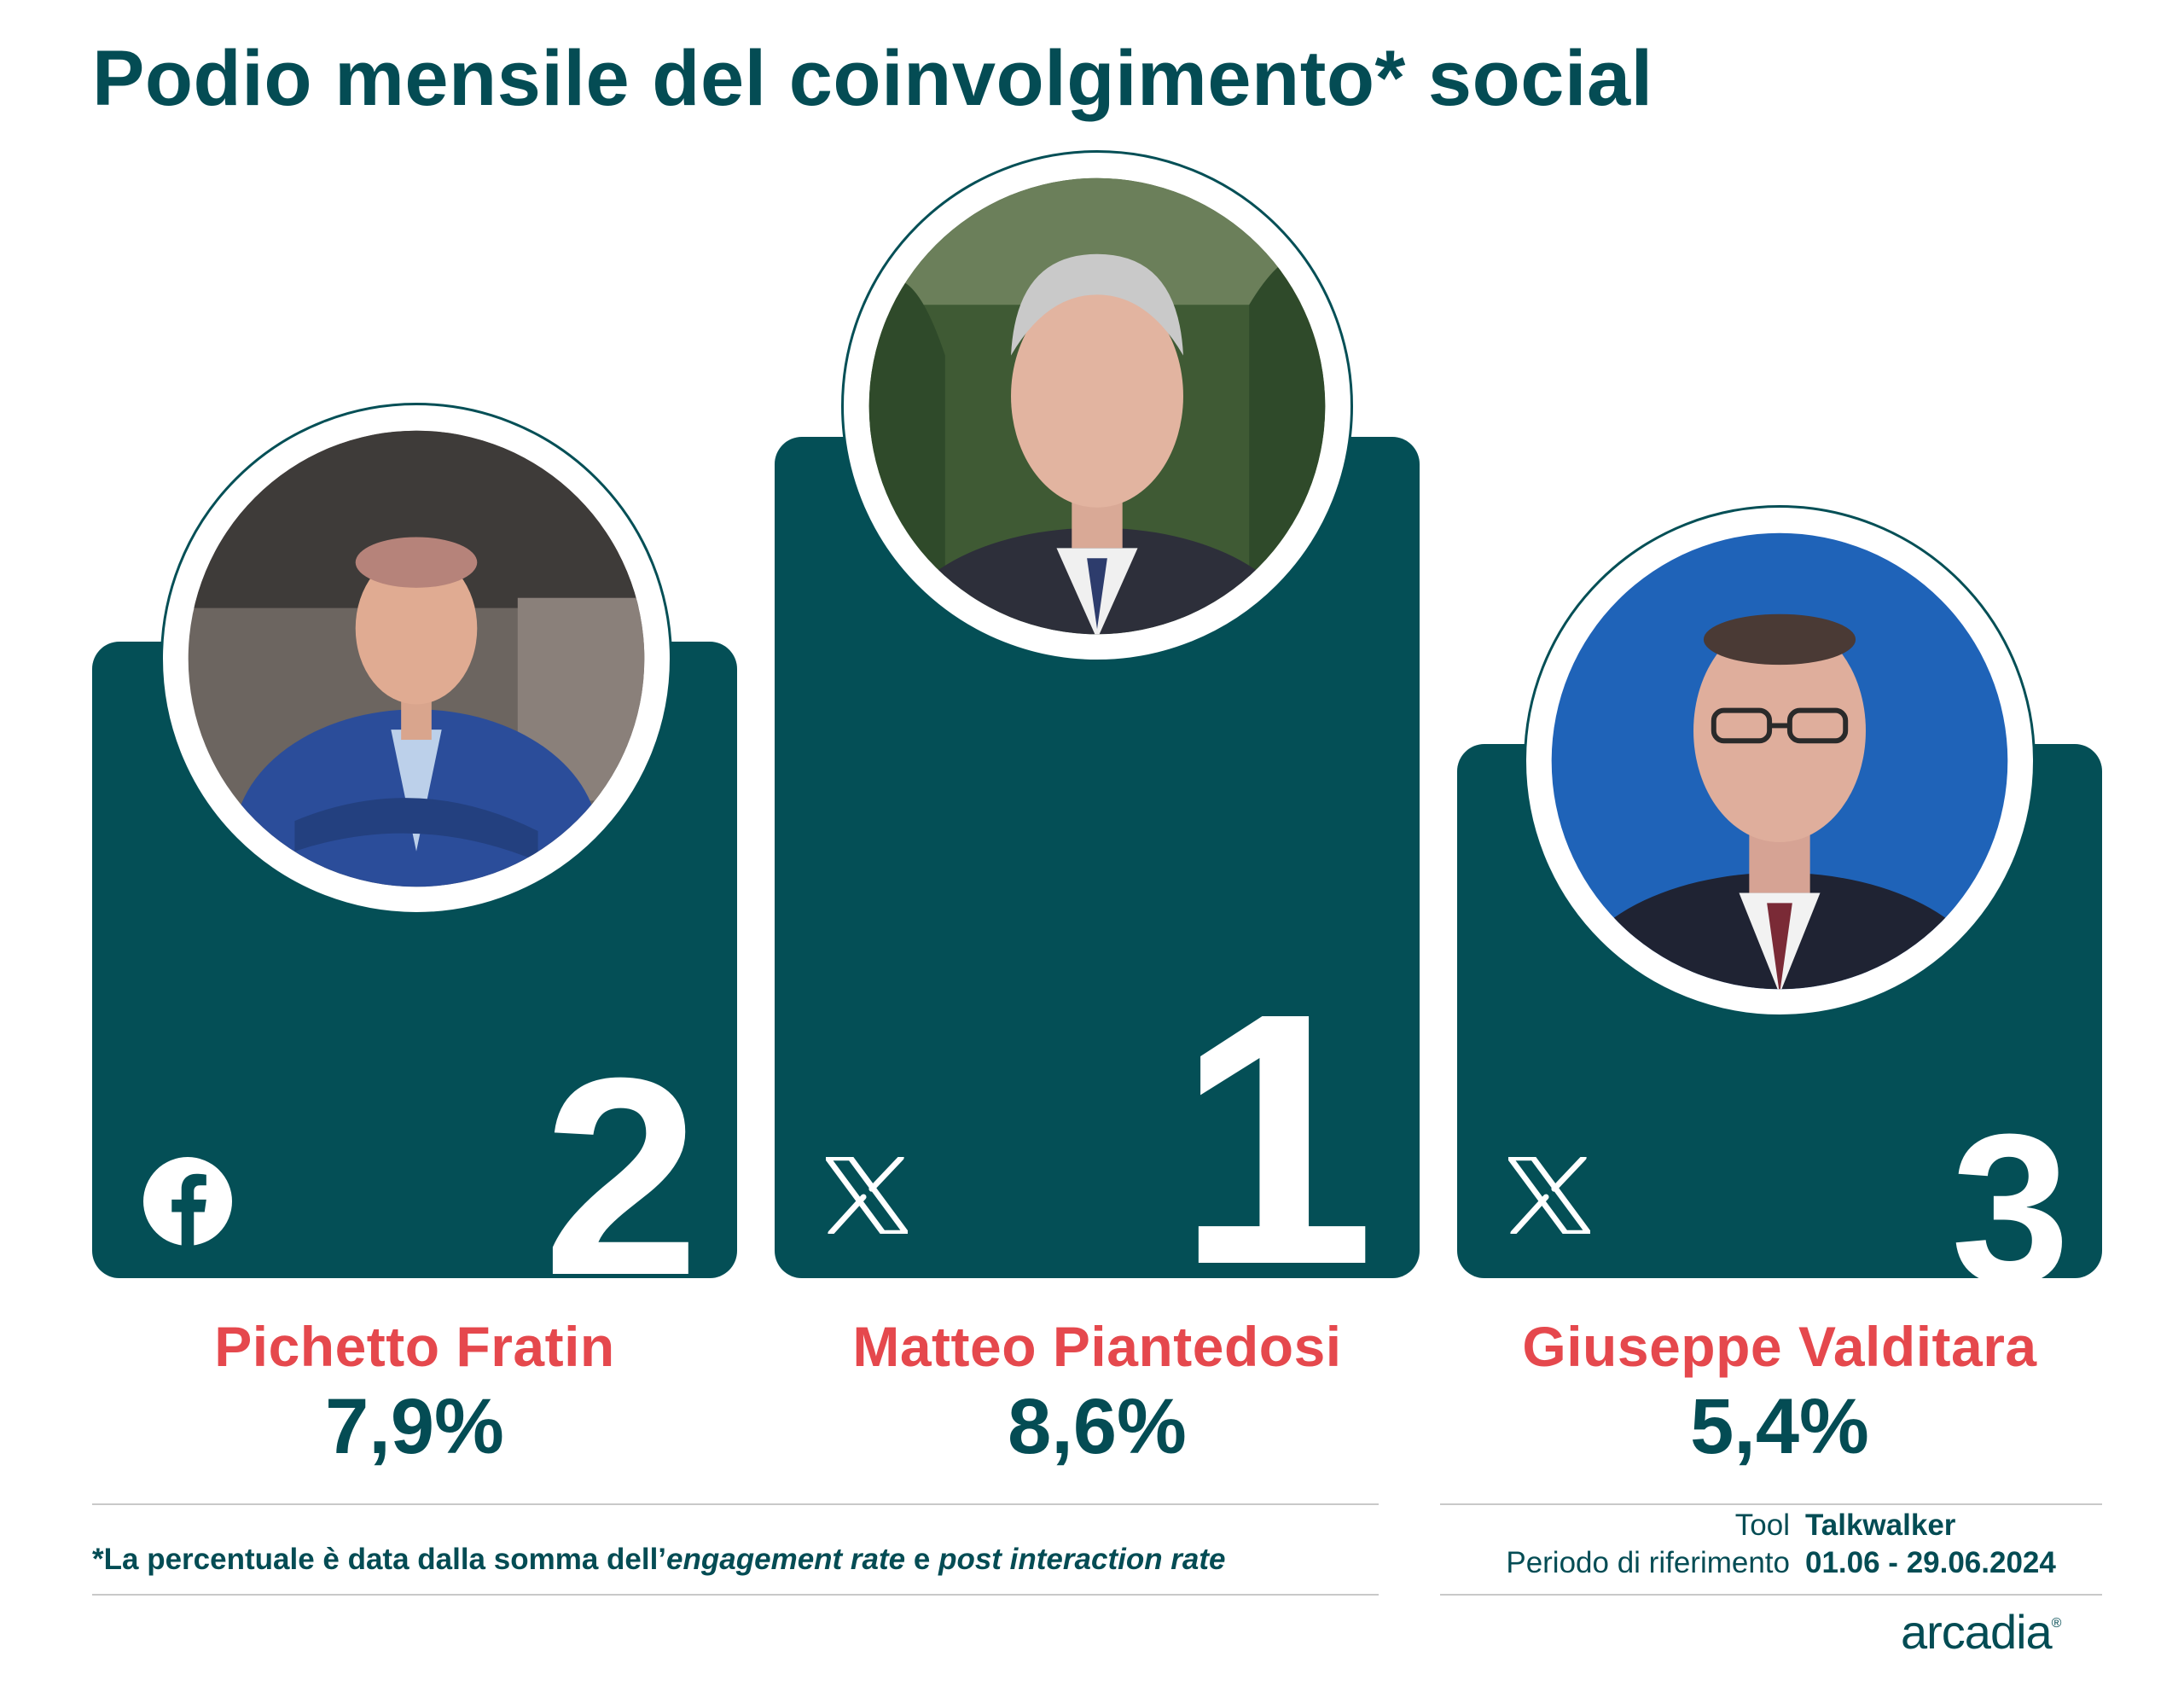 Image resolution: width=2184 pixels, height=1686 pixels. Describe the element at coordinates (1771, 1595) in the screenshot. I see `divider-right-bottom` at that location.